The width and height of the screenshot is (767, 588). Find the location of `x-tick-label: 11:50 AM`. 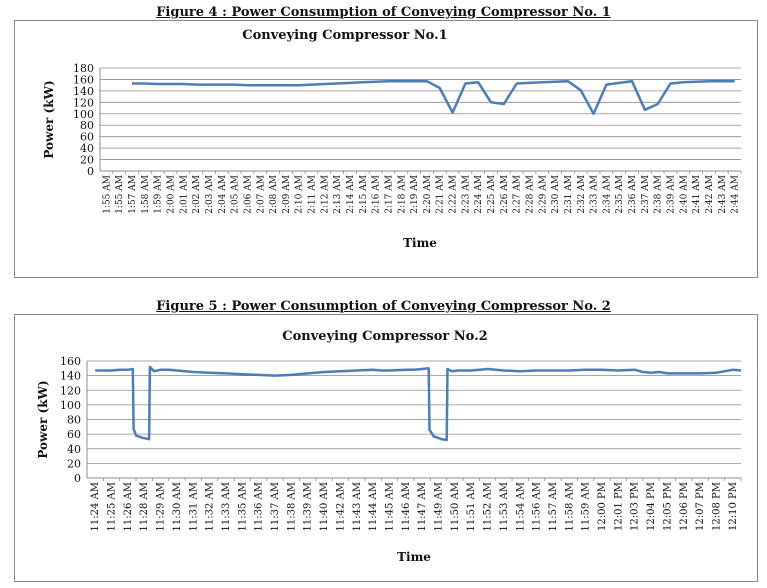

x-tick-label: 11:50 AM is located at coordinates (455, 506).